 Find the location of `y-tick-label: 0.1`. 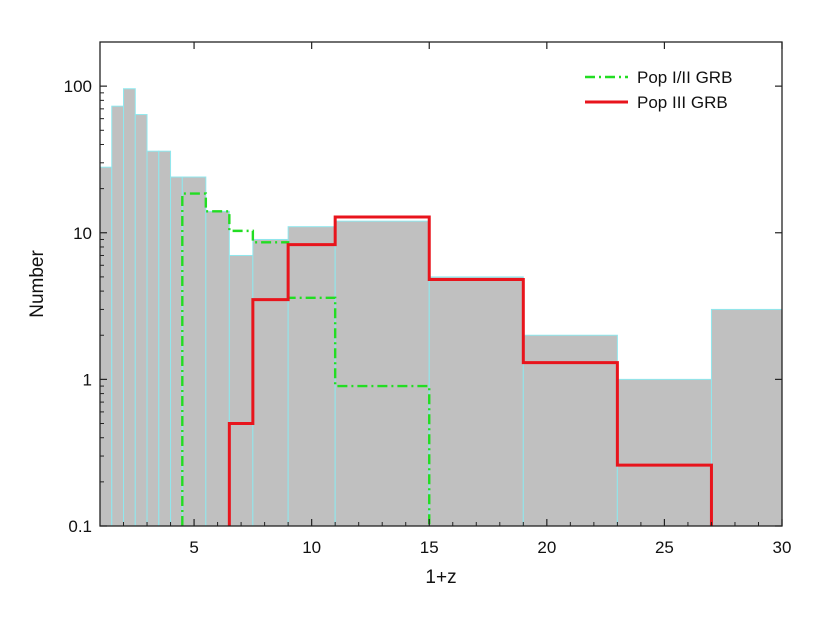

y-tick-label: 0.1 is located at coordinates (80, 526).